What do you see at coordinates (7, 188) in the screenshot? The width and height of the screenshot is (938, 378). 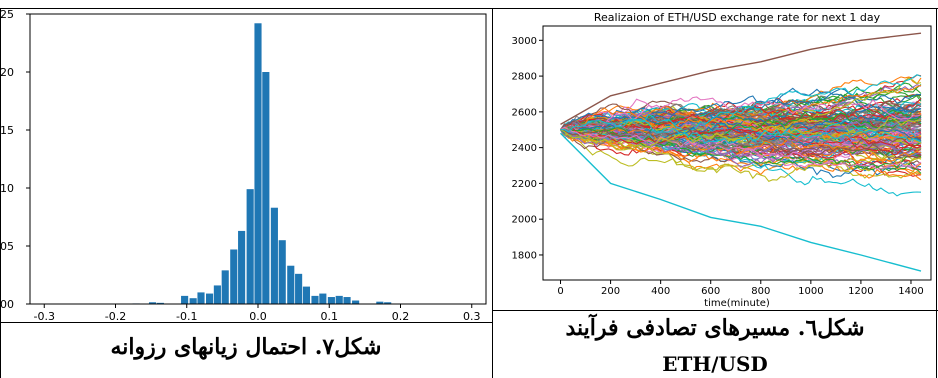 I see `y-tick-label: 10` at bounding box center [7, 188].